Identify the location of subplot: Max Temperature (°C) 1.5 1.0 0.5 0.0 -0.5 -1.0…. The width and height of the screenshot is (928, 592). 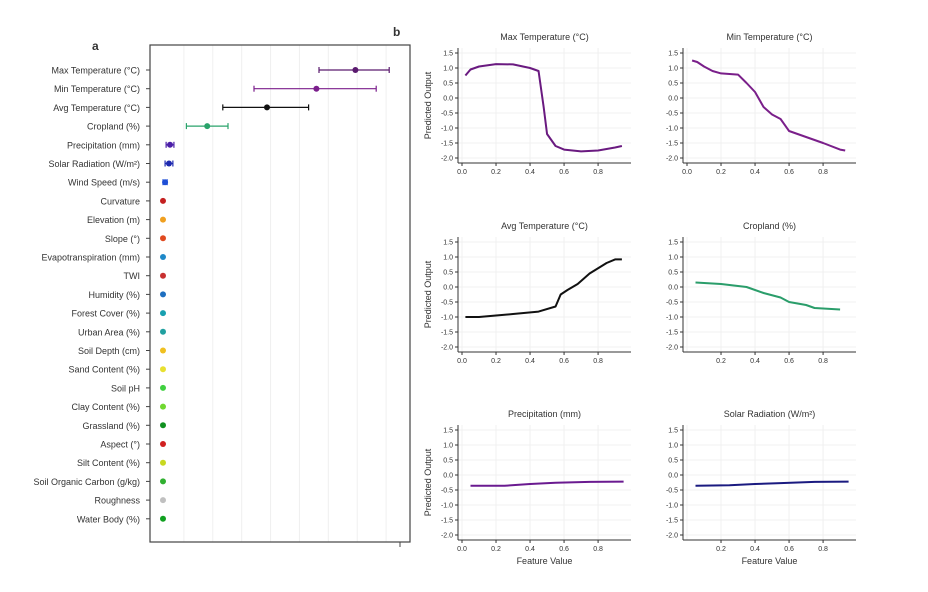
(527, 104).